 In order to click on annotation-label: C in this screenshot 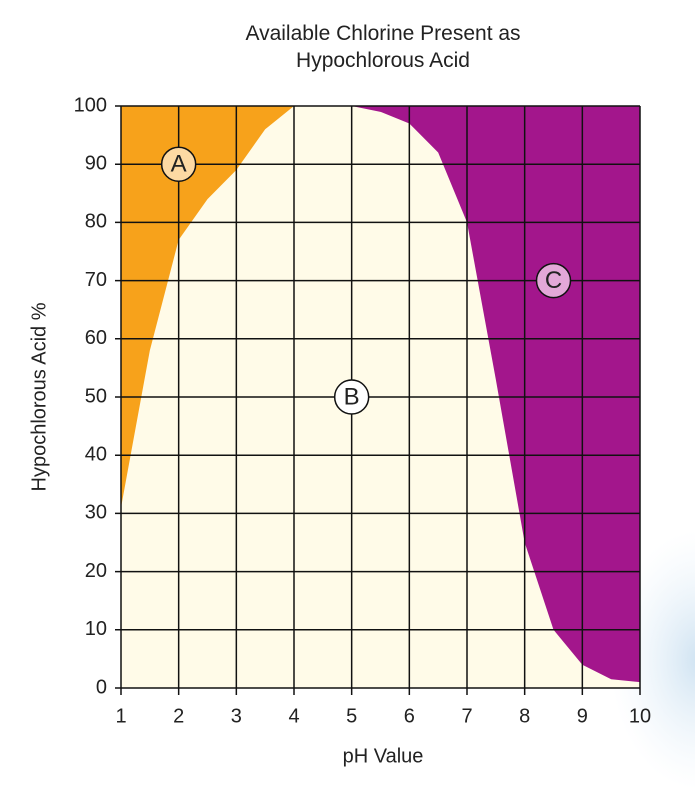, I will do `click(553, 280)`.